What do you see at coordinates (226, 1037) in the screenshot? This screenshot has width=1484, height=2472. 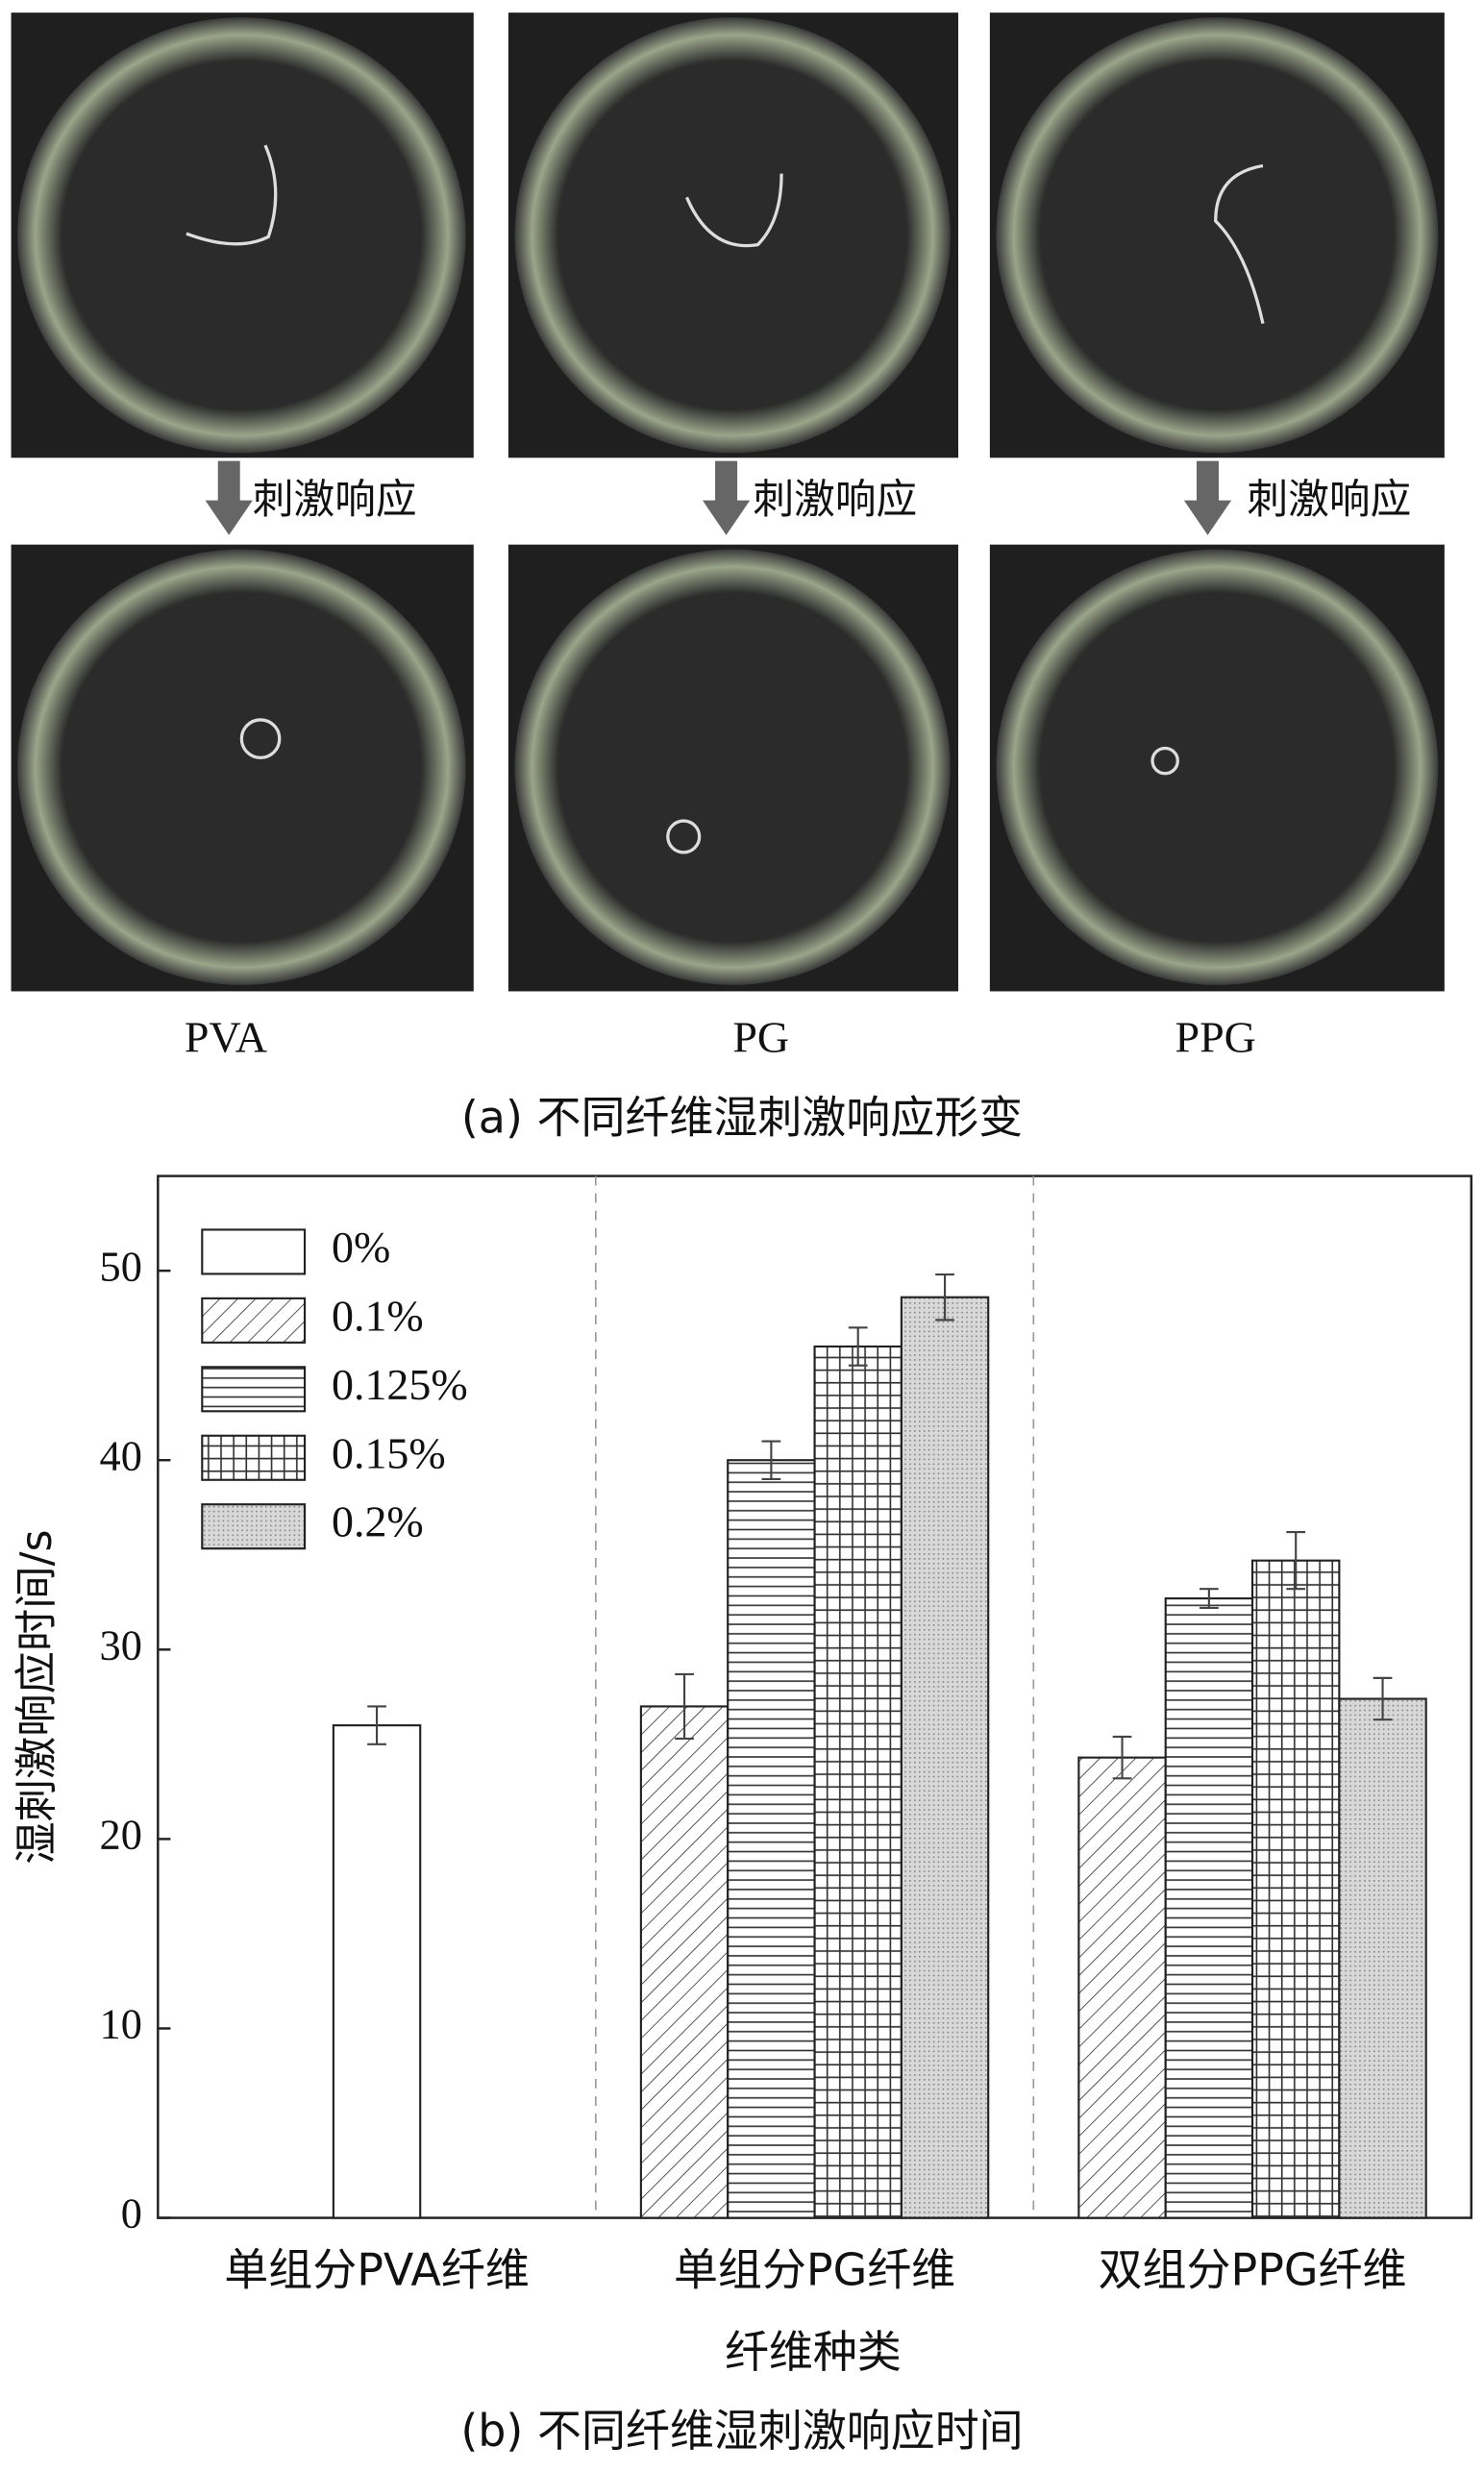 I see `fiber-label: PVA` at bounding box center [226, 1037].